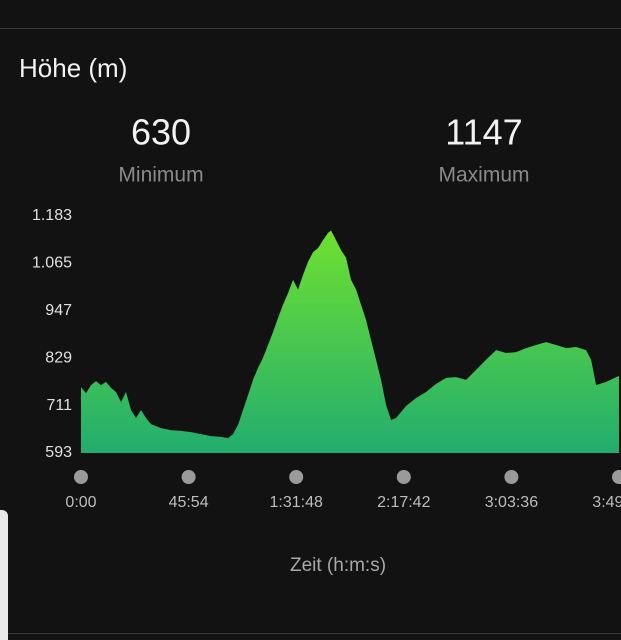  What do you see at coordinates (73, 68) in the screenshot?
I see `chart-title: Höhe (m)` at bounding box center [73, 68].